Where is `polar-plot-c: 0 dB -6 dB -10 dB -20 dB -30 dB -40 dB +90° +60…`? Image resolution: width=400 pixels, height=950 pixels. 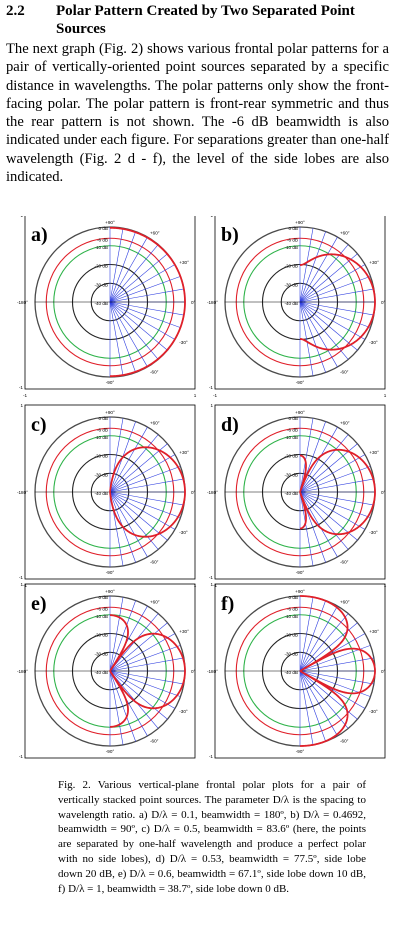
polar-plot-c: 0 dB -6 dB -10 dB -20 dB -30 dB -40 dB +90° +60… is located at coordinates (107, 495).